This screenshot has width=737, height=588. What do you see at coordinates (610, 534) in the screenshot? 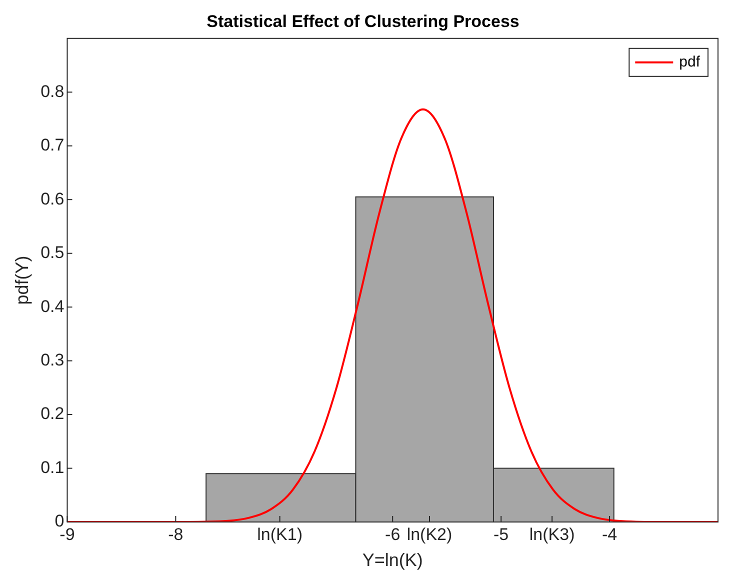
I see `x-tick-label: -4` at bounding box center [610, 534].